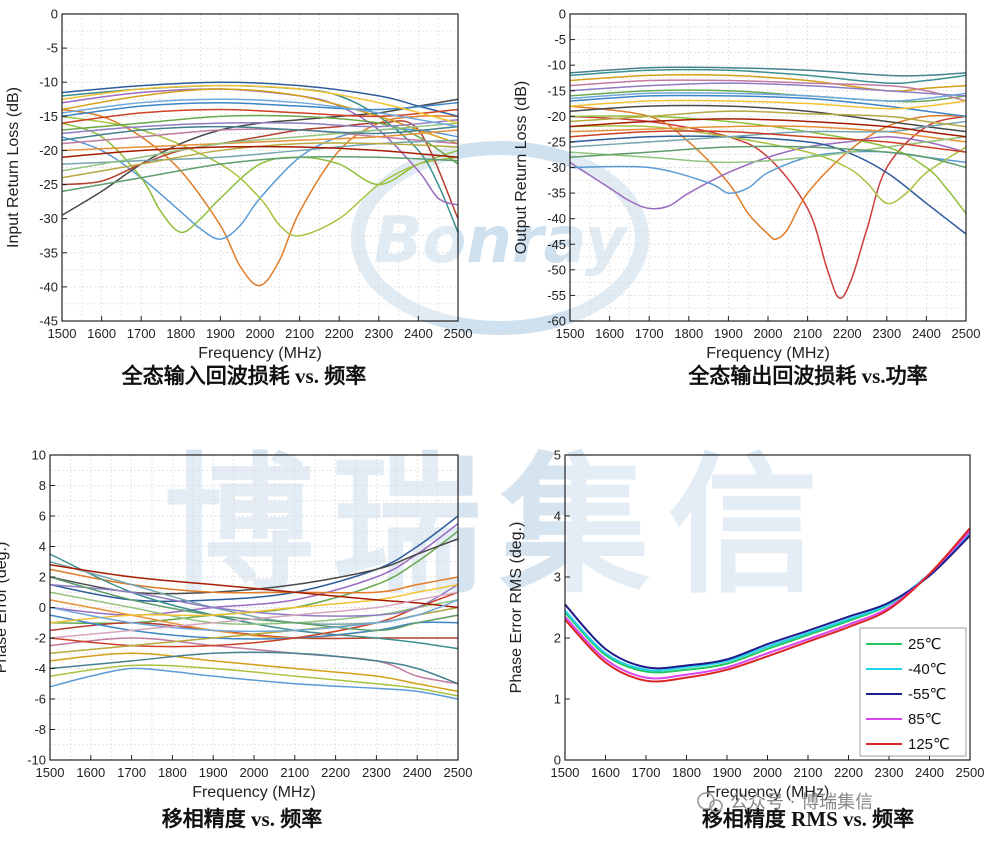  What do you see at coordinates (516, 608) in the screenshot?
I see `y-axis-label: Phase Error RMS (deg.)` at bounding box center [516, 608].